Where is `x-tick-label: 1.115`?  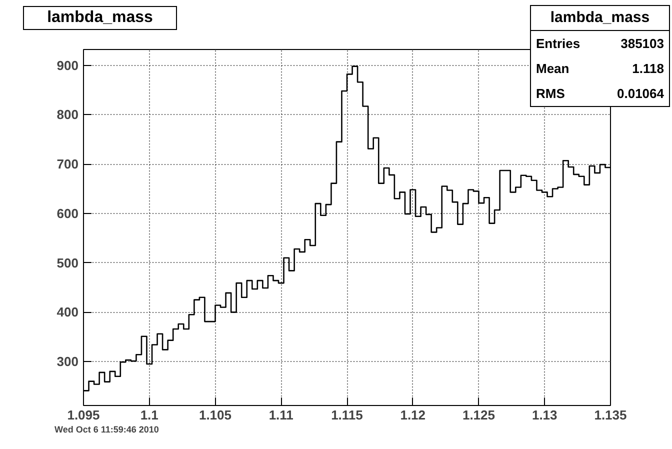 x-tick-label: 1.115 is located at coordinates (347, 415).